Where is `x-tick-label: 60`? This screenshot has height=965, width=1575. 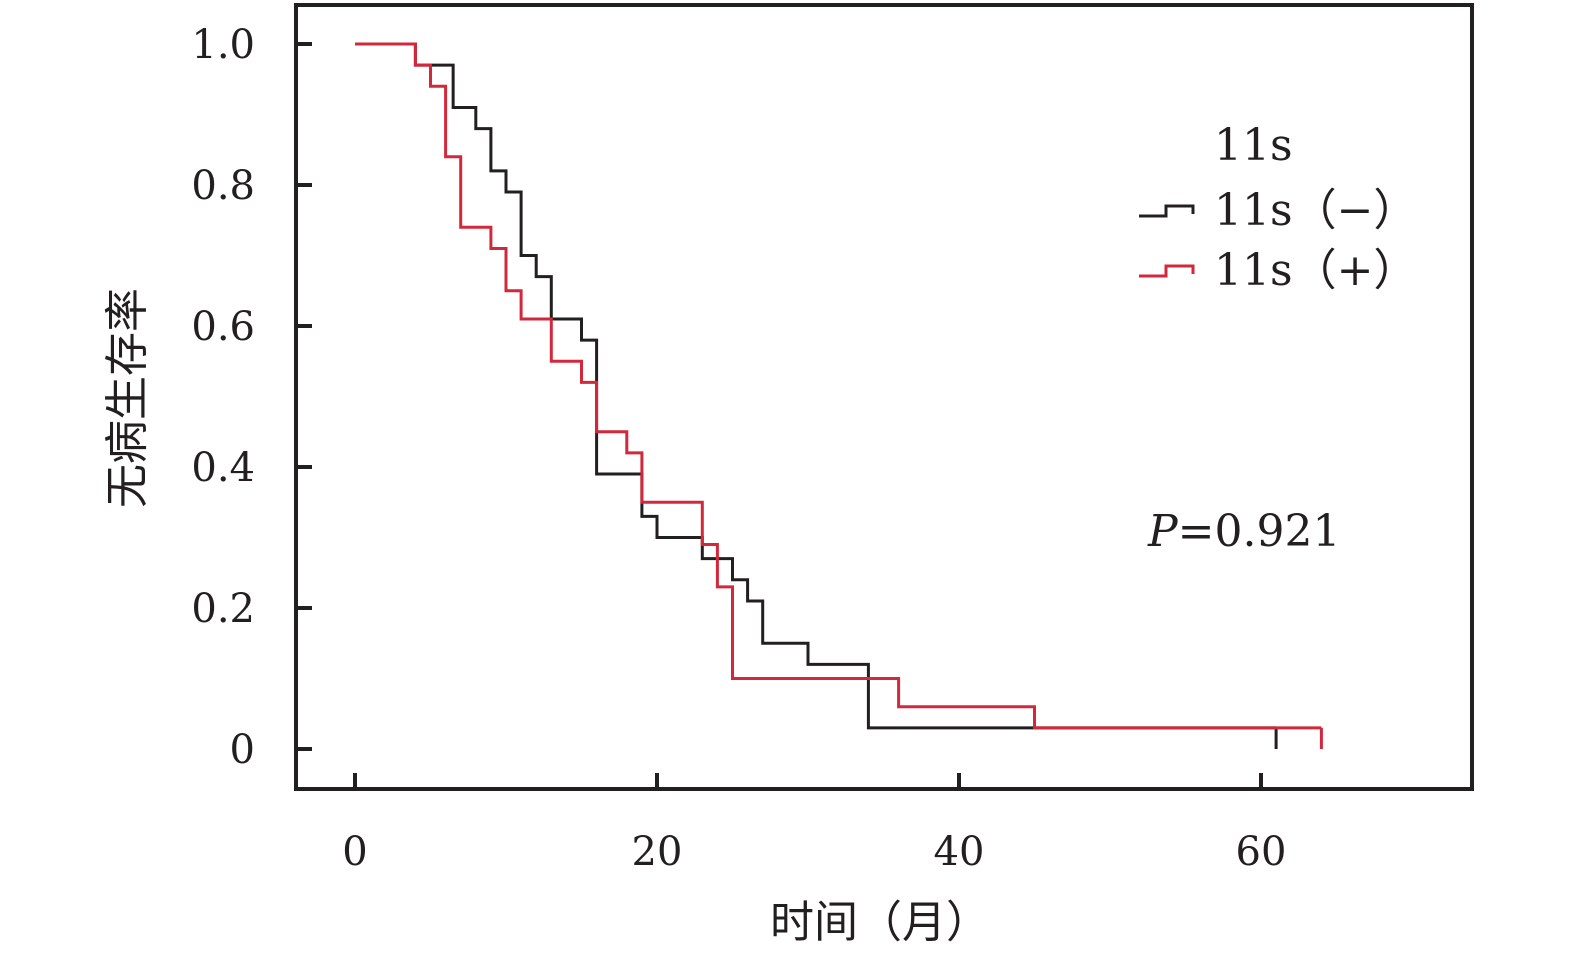
x-tick-label: 60 is located at coordinates (1261, 852).